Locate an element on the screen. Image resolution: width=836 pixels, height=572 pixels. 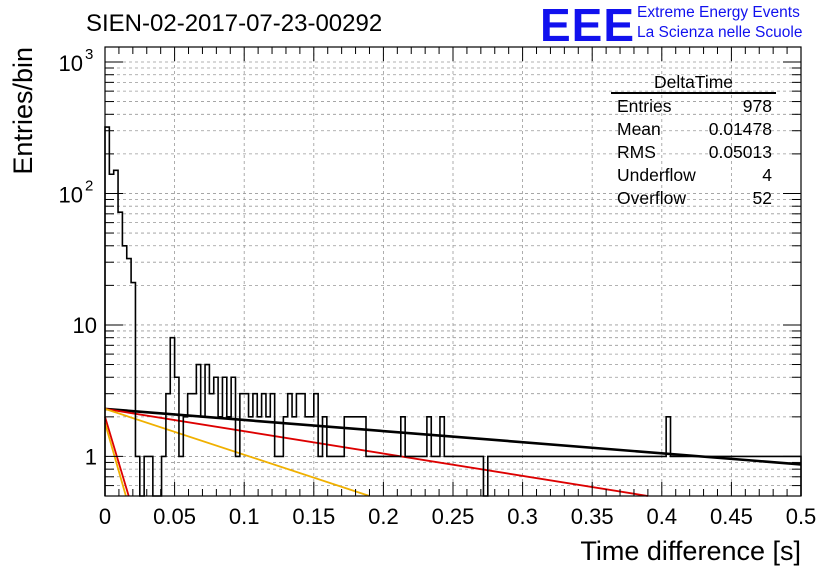
x-tick-label: 0.35 is located at coordinates (592, 516).